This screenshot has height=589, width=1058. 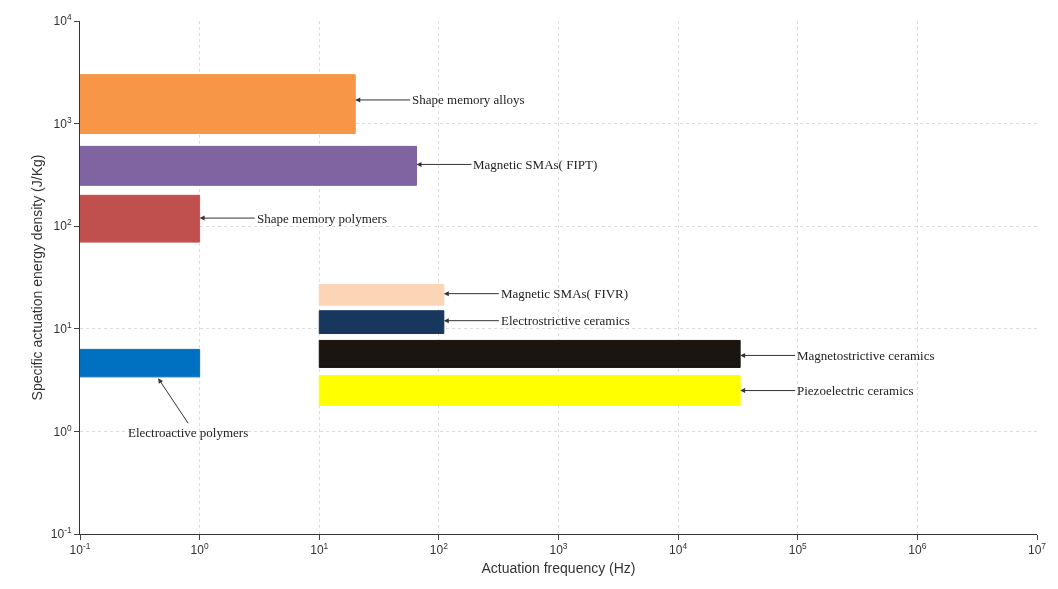 What do you see at coordinates (1037, 549) in the screenshot?
I see `x-tick-label: 10$^{7}$` at bounding box center [1037, 549].